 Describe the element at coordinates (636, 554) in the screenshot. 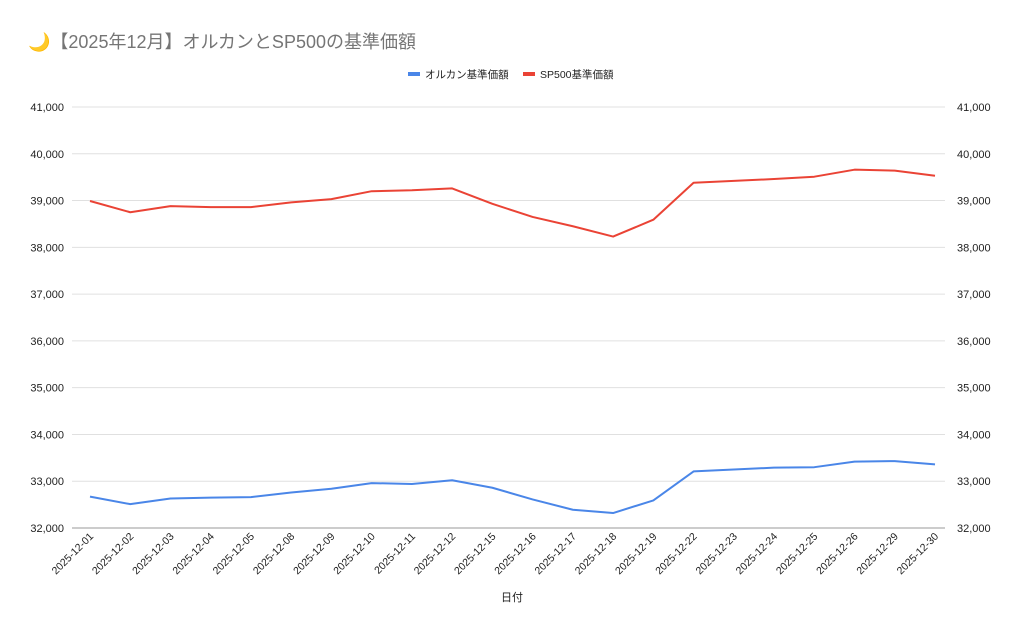

I see `x-tick-label: 2025-12-19` at that location.